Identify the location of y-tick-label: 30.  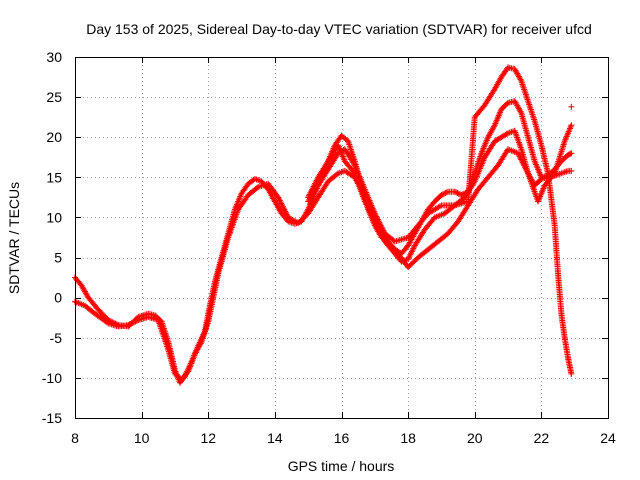
(54, 57).